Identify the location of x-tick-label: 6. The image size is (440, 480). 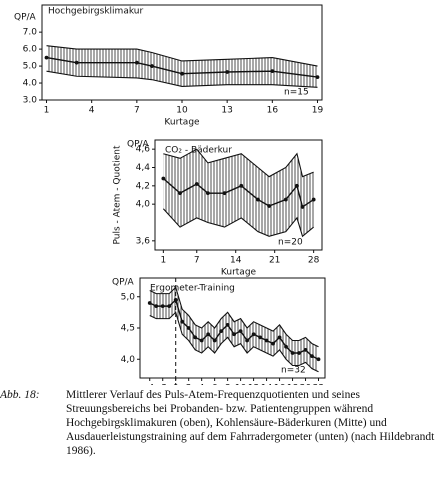
(215, 385).